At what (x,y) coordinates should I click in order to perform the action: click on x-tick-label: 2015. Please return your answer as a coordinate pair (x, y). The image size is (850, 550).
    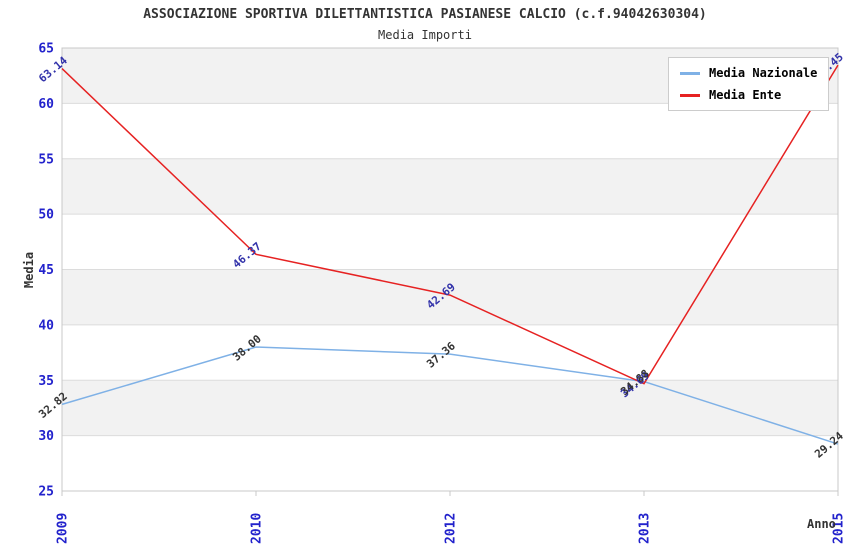
    Looking at the image, I should click on (839, 528).